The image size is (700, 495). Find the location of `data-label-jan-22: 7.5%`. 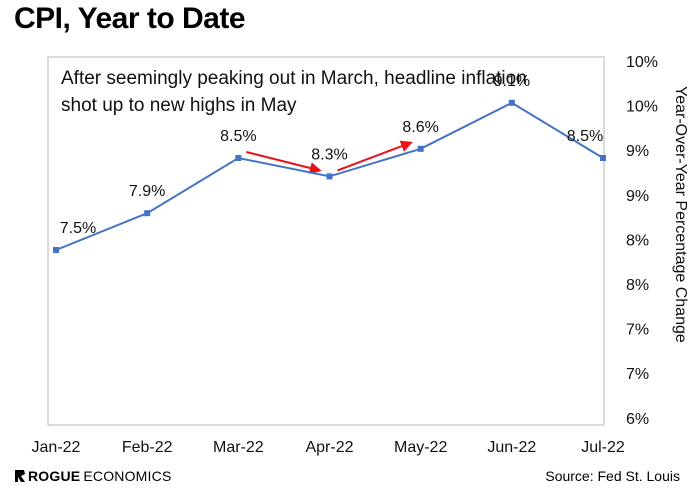

data-label-jan-22: 7.5% is located at coordinates (78, 228).